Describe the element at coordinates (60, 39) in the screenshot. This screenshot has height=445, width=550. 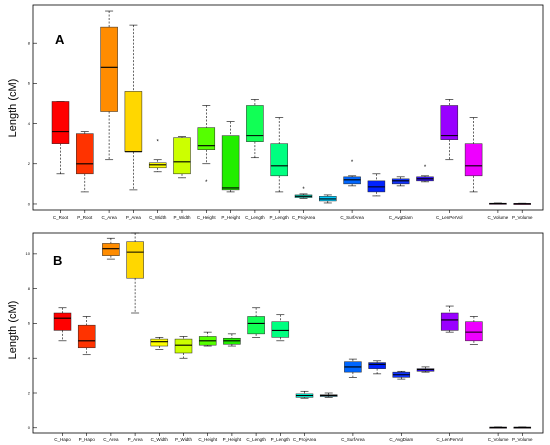
I see `panel-a-label: A` at that location.